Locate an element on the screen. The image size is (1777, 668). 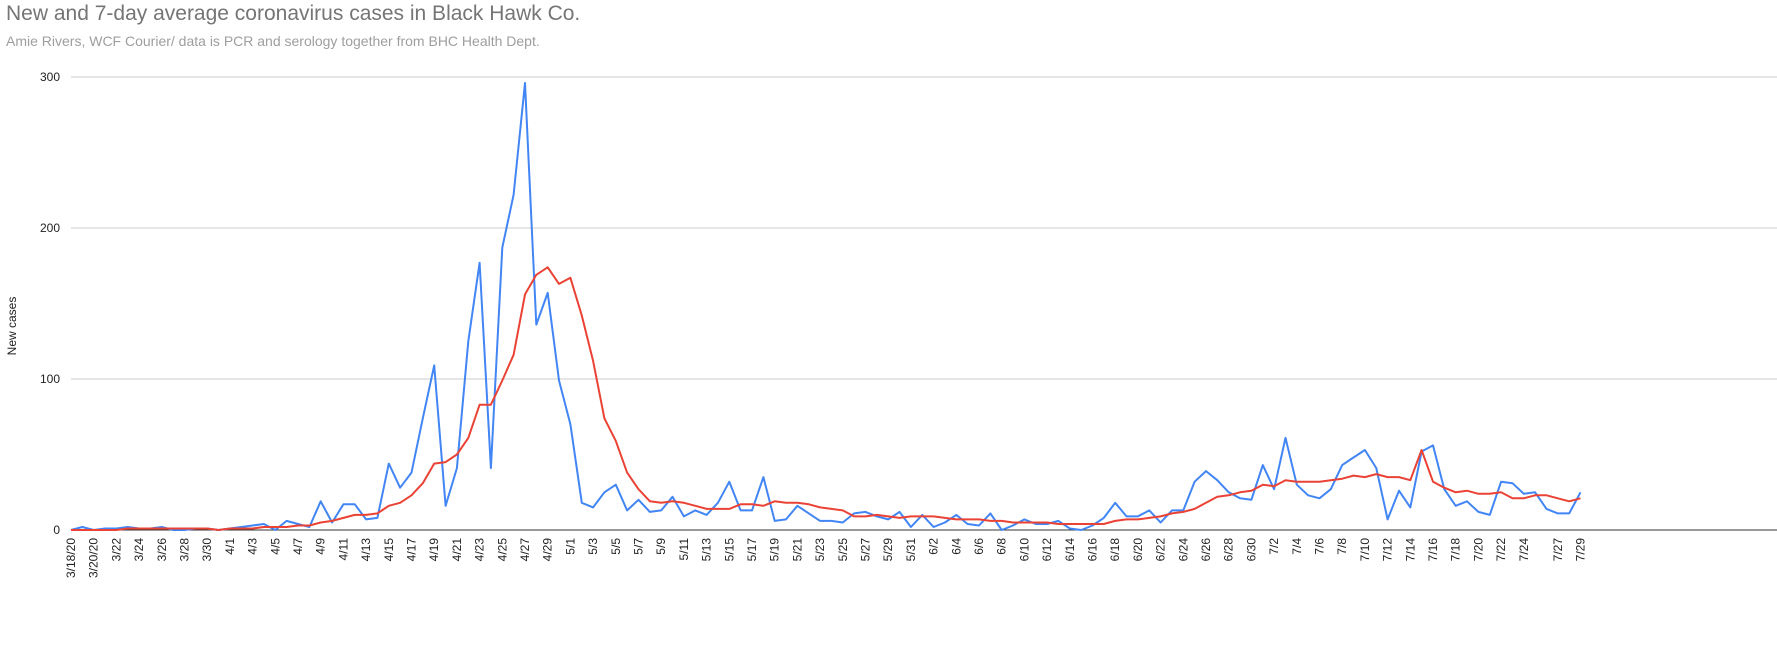
y-tick-label: 300 is located at coordinates (50, 77).